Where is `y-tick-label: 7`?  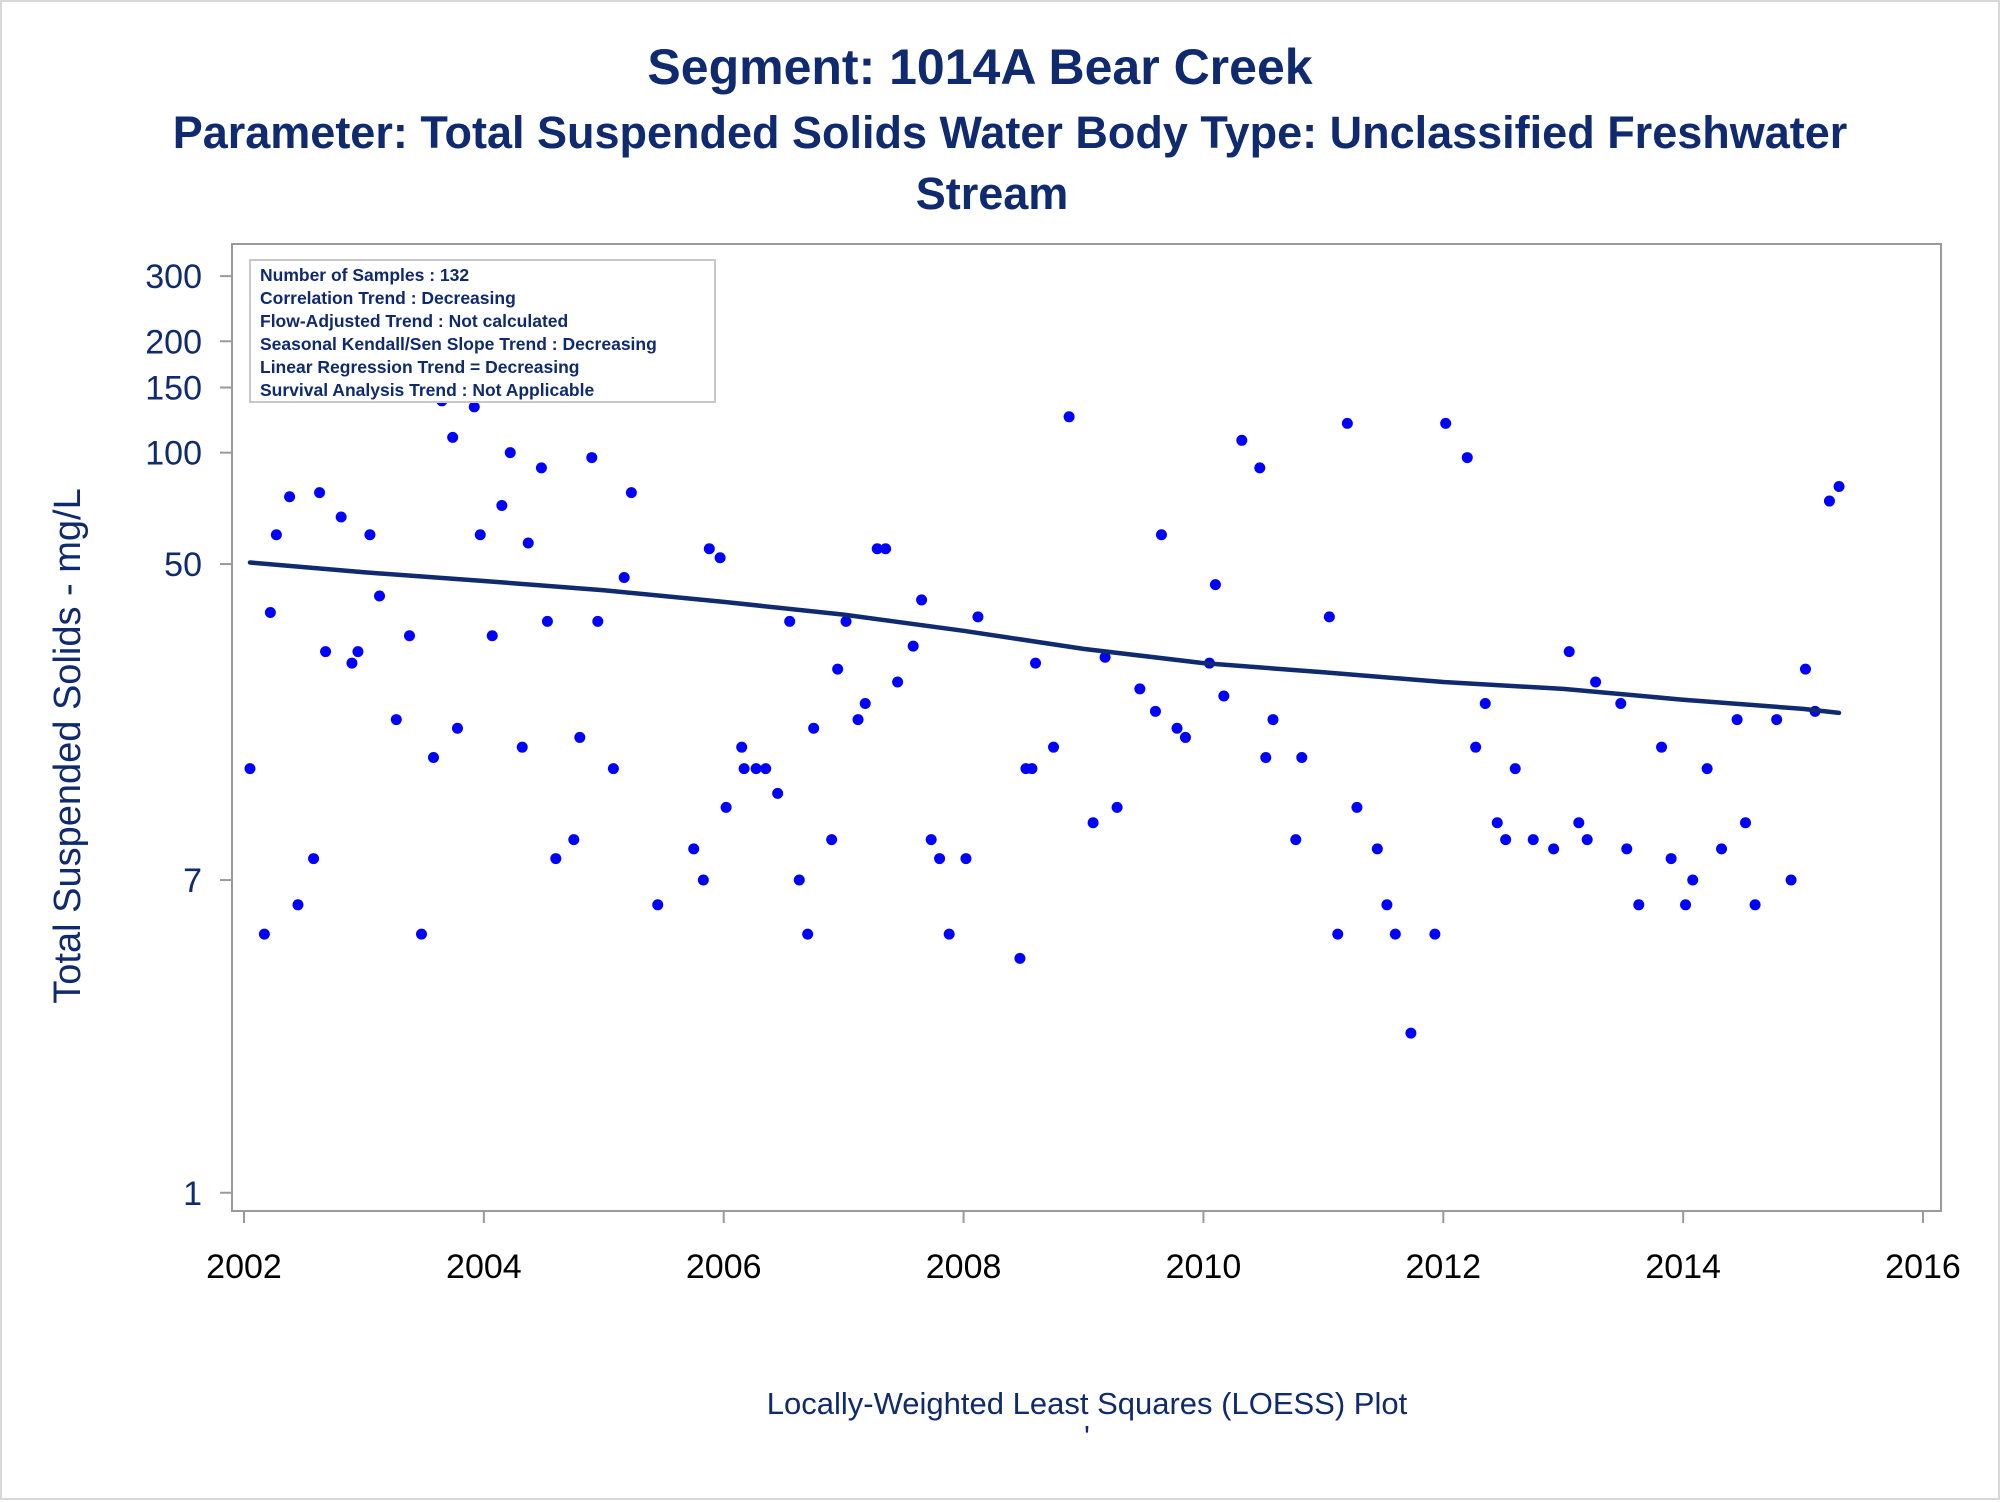
y-tick-label: 7 is located at coordinates (192, 881).